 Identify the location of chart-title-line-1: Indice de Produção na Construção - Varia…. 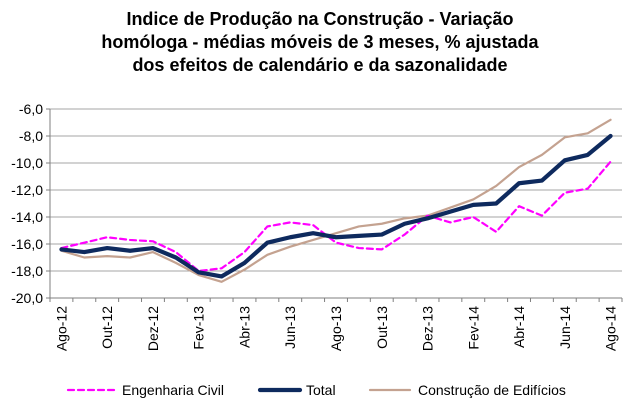
(320, 19).